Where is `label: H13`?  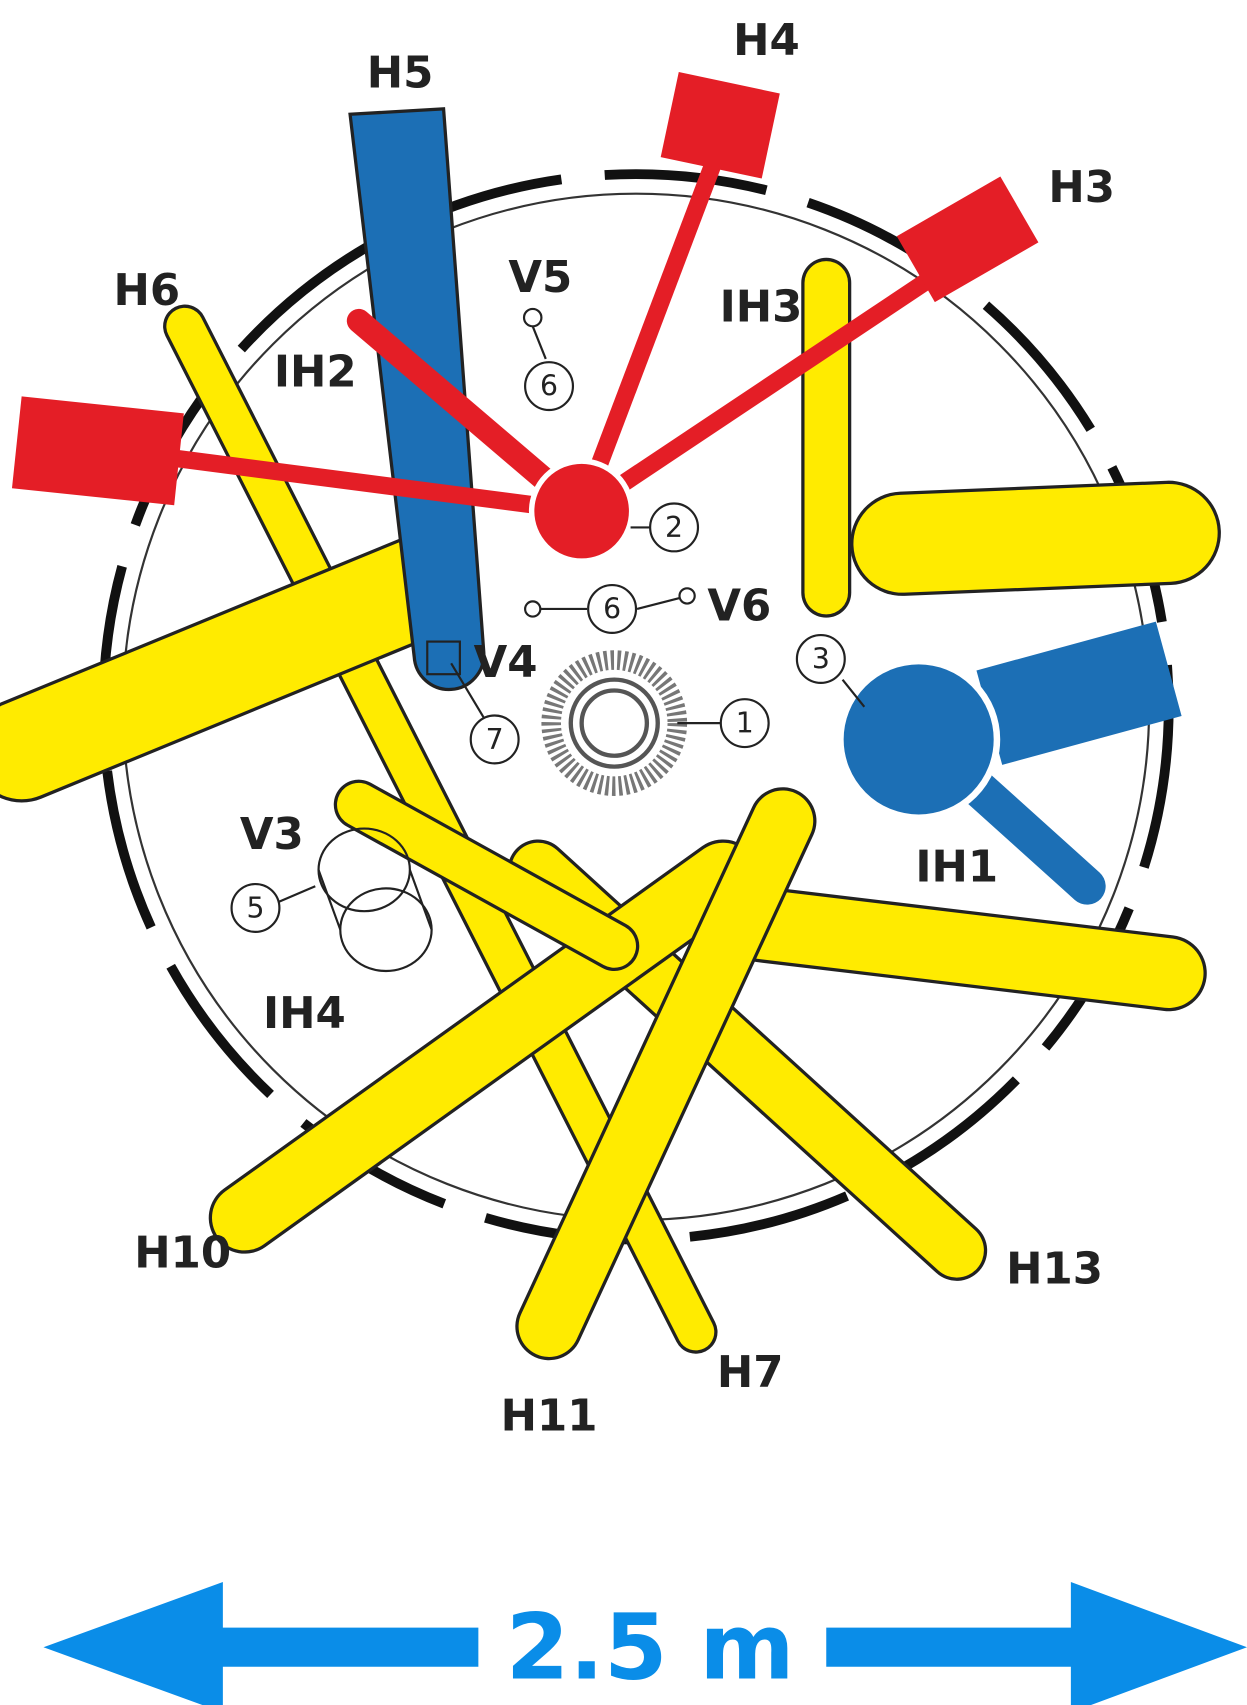
label: H13 is located at coordinates (1054, 1270).